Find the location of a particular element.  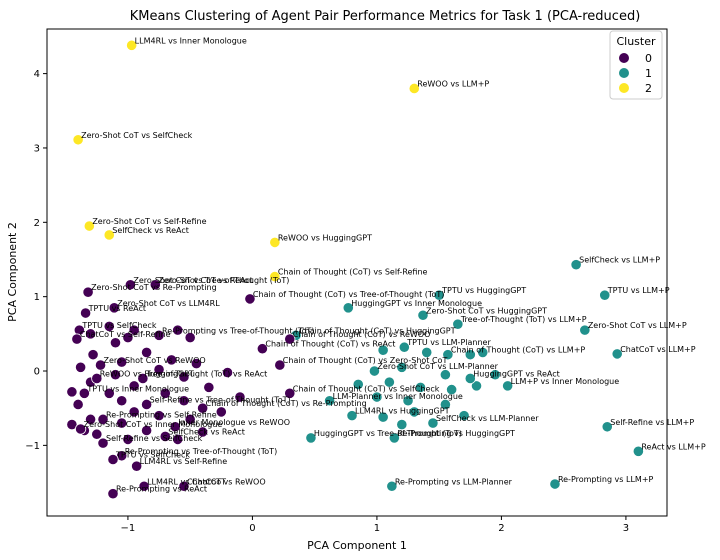

point-label: ChatCoT vs Self-Refine is located at coordinates (125, 334).